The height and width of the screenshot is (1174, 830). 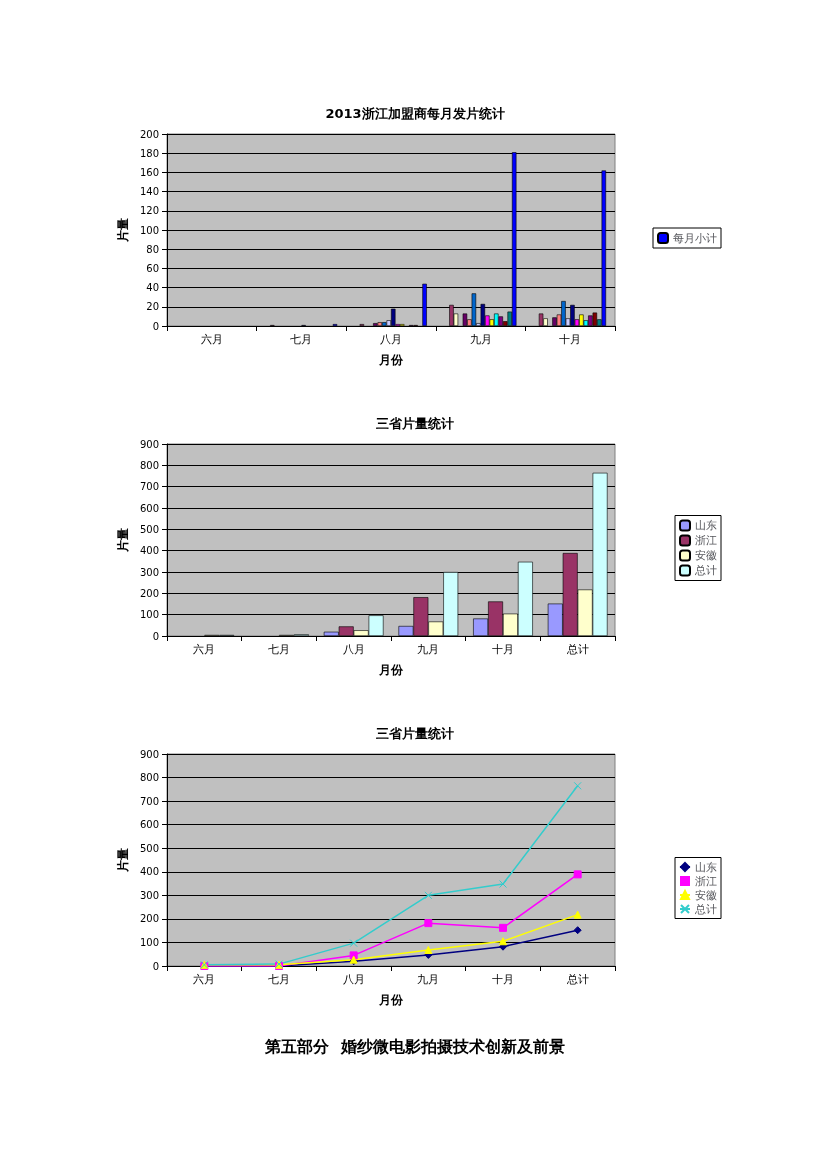 What do you see at coordinates (152, 249) in the screenshot?
I see `y-tick-label: 80` at bounding box center [152, 249].